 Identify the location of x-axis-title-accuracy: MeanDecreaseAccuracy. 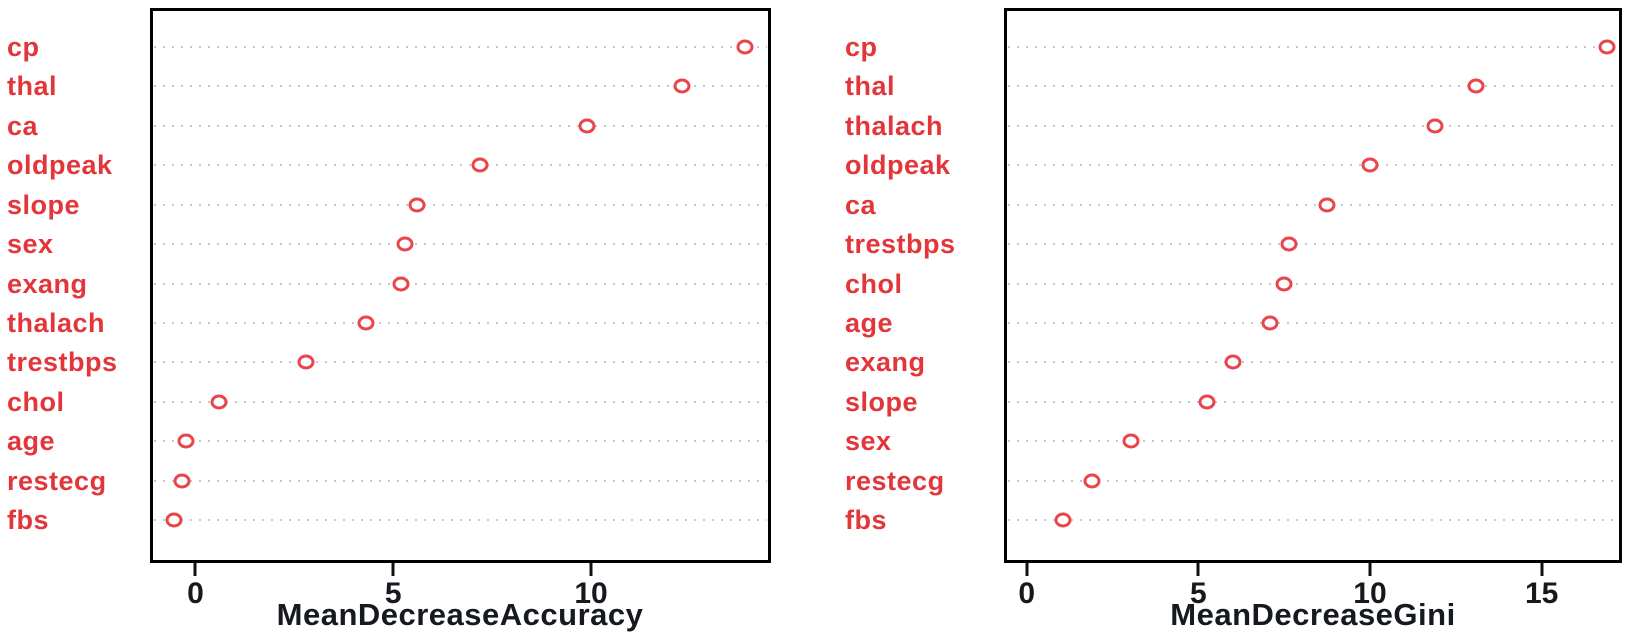
(460, 614).